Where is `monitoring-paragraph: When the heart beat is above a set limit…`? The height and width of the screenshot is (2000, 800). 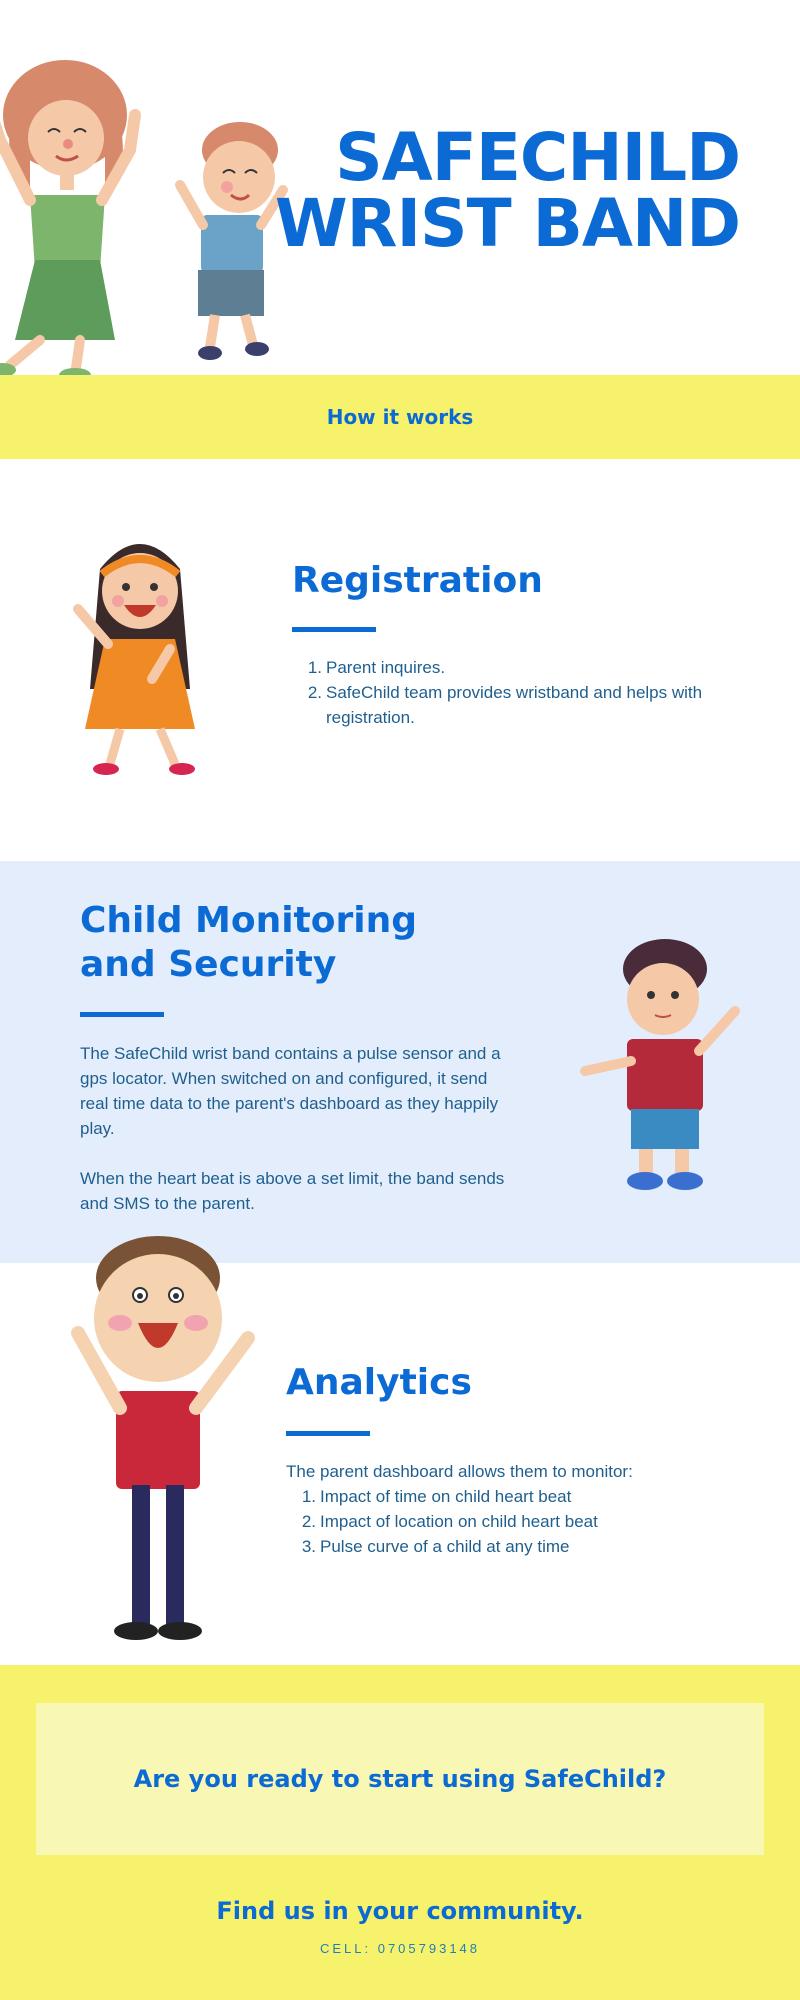
monitoring-paragraph: When the heart beat is above a set limit… is located at coordinates (292, 1191).